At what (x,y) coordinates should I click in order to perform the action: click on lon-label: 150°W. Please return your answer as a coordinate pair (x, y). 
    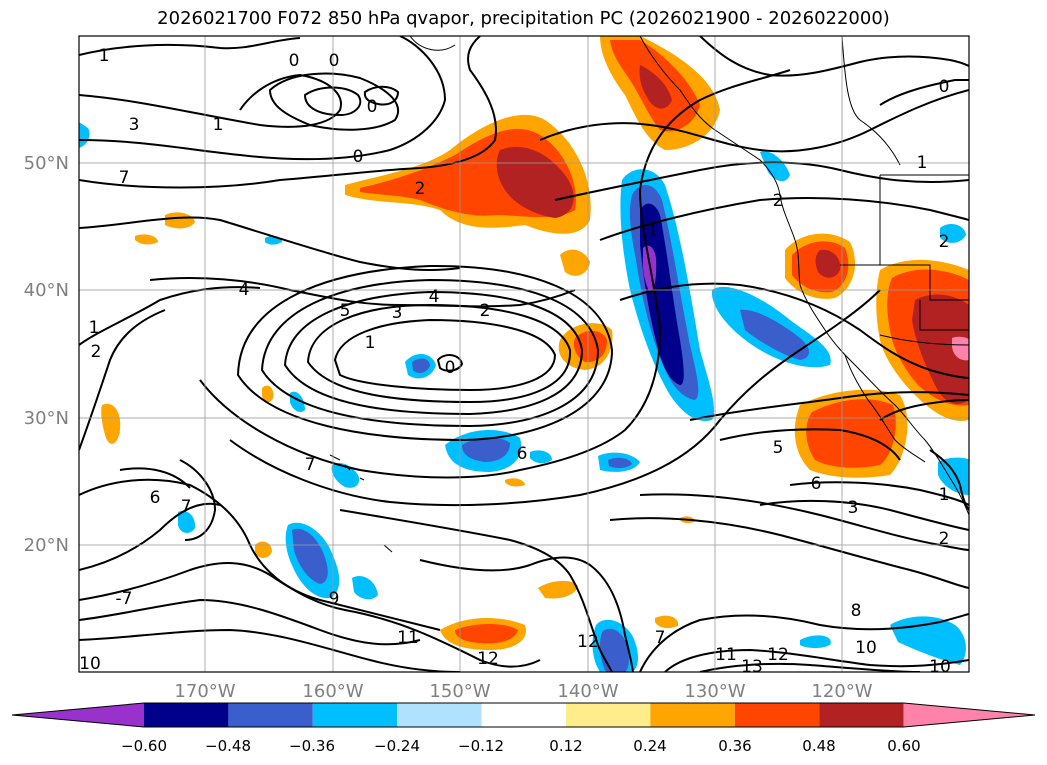
    Looking at the image, I should click on (459, 691).